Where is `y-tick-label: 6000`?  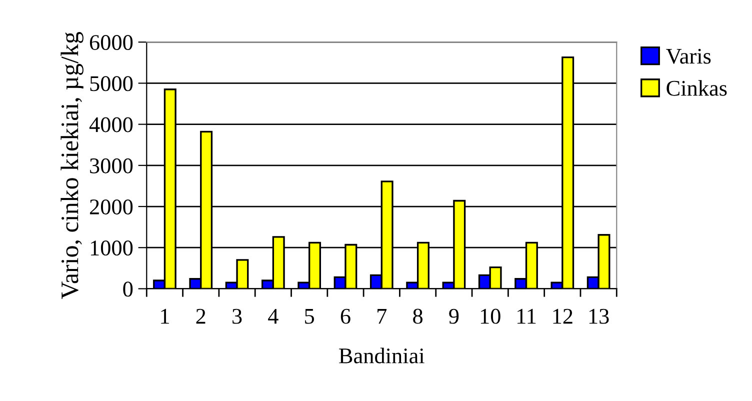 y-tick-label: 6000 is located at coordinates (111, 42).